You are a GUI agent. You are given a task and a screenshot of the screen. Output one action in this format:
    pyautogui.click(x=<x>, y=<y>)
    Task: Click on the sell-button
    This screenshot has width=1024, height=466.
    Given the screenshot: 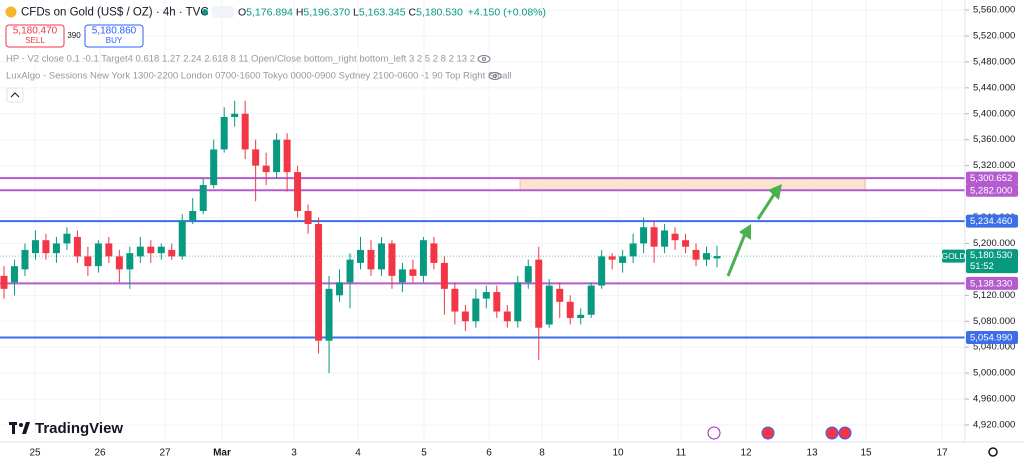 What is the action you would take?
    pyautogui.click(x=35, y=36)
    